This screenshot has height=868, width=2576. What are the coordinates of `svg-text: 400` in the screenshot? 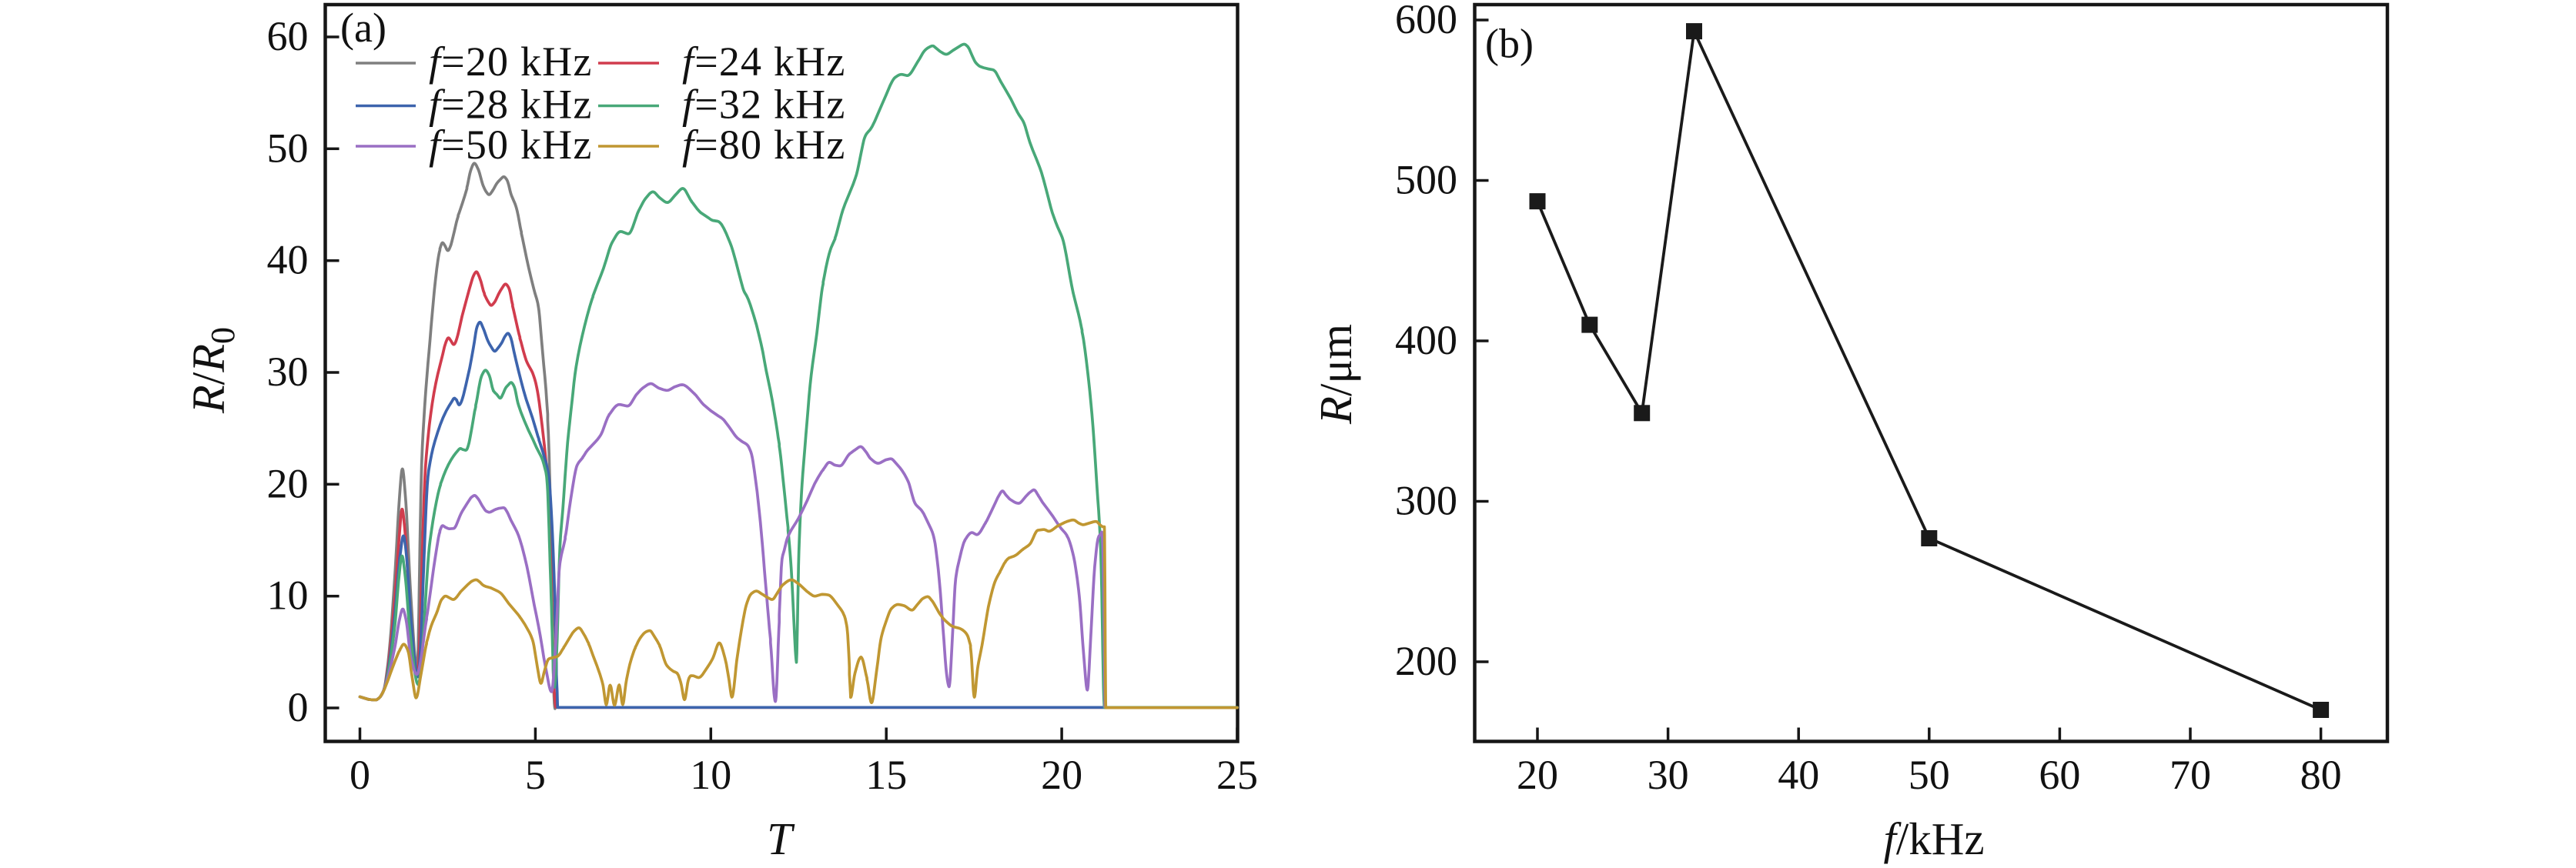 It's located at (1426, 340).